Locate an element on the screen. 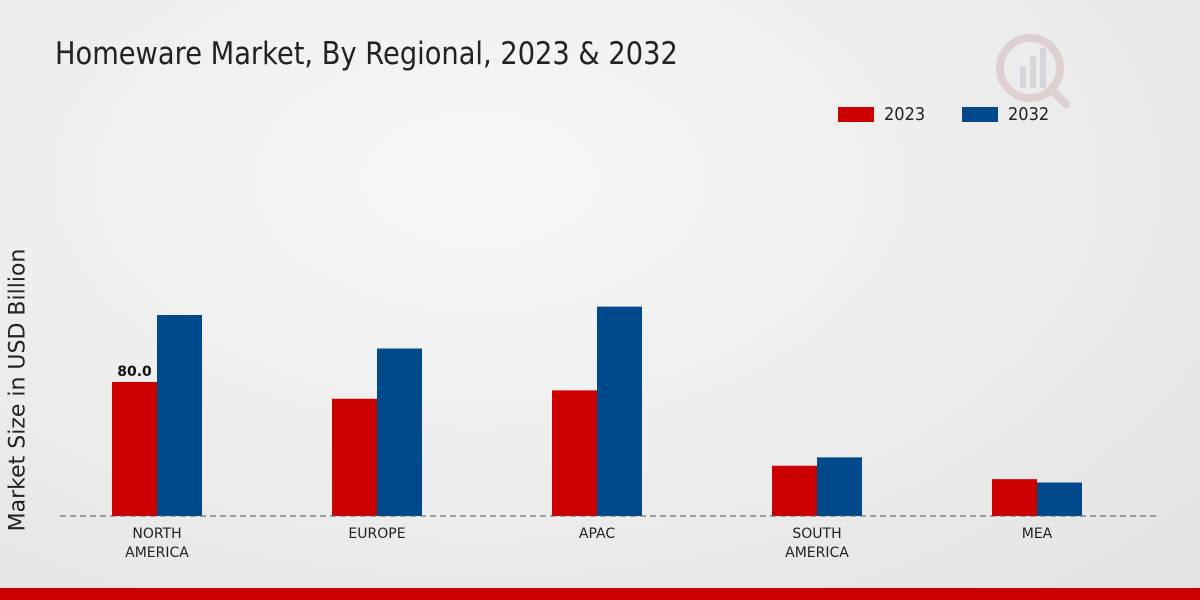  bar-2023-mea is located at coordinates (1014, 497).